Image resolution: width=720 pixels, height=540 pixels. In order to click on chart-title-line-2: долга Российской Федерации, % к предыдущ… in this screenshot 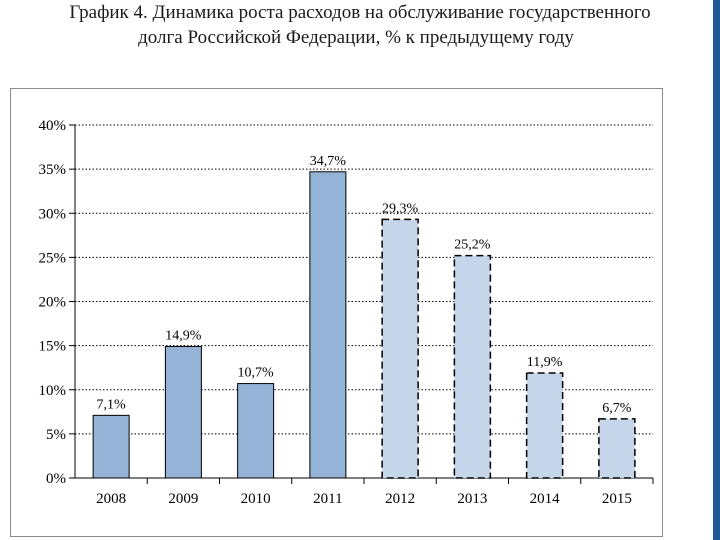, I will do `click(356, 37)`.